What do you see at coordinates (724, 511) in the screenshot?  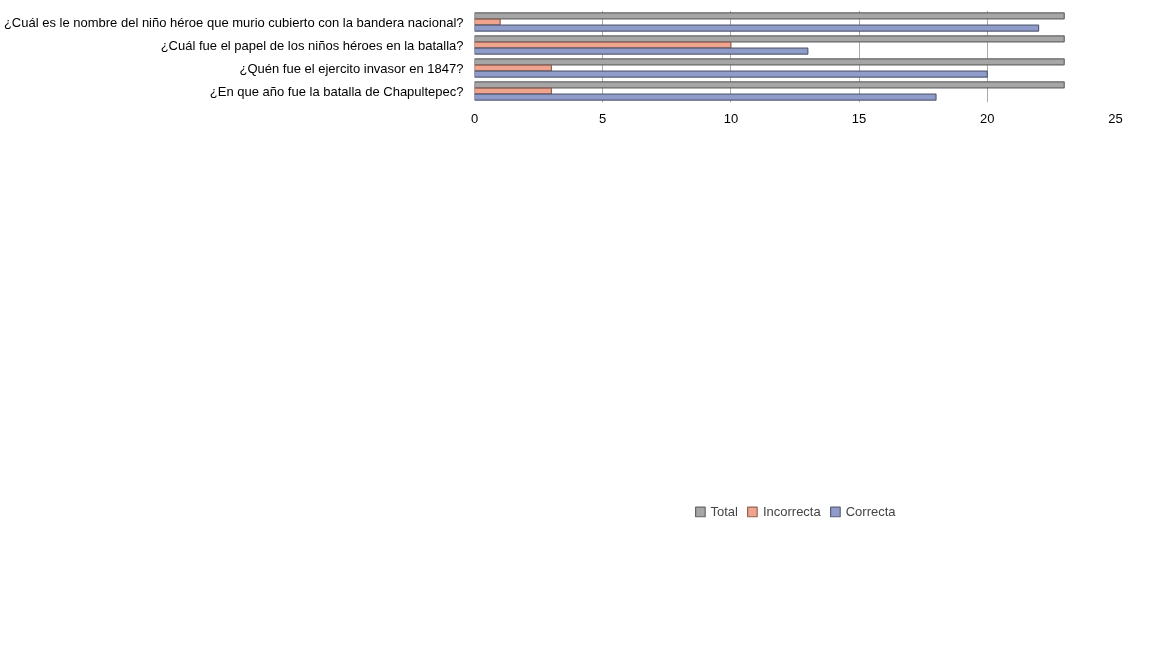 I see `legend-label: Total` at bounding box center [724, 511].